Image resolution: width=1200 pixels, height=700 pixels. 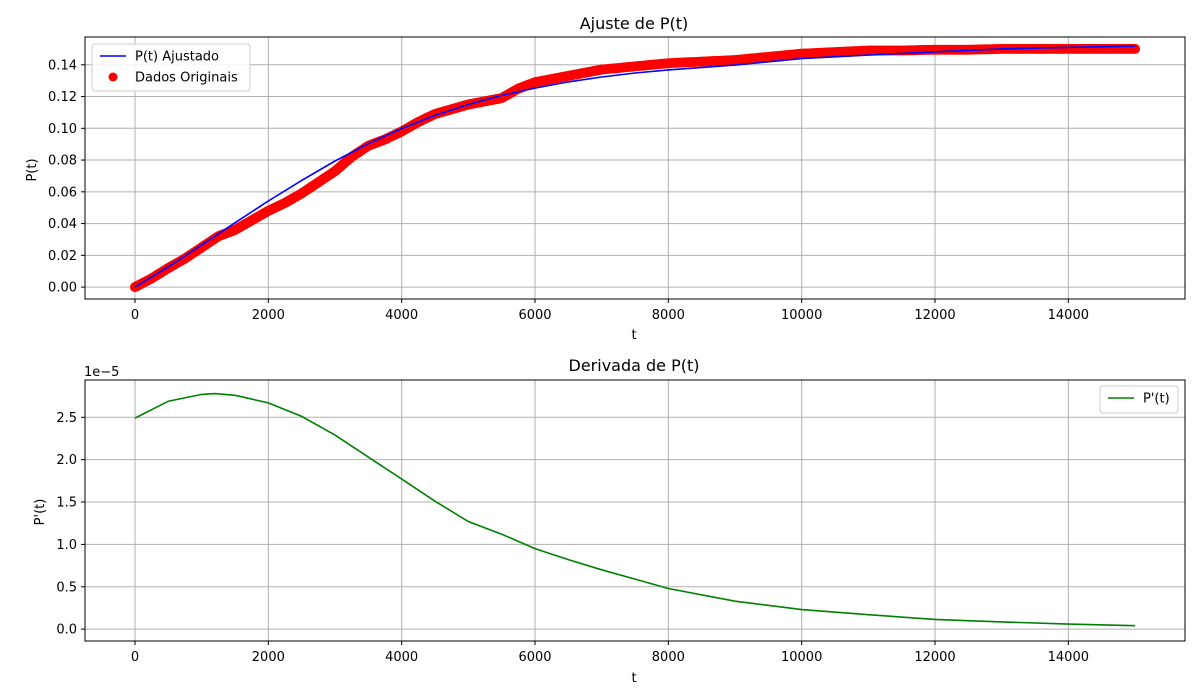 What do you see at coordinates (62, 161) in the screenshot?
I see `y-tick-label: 0.08` at bounding box center [62, 161].